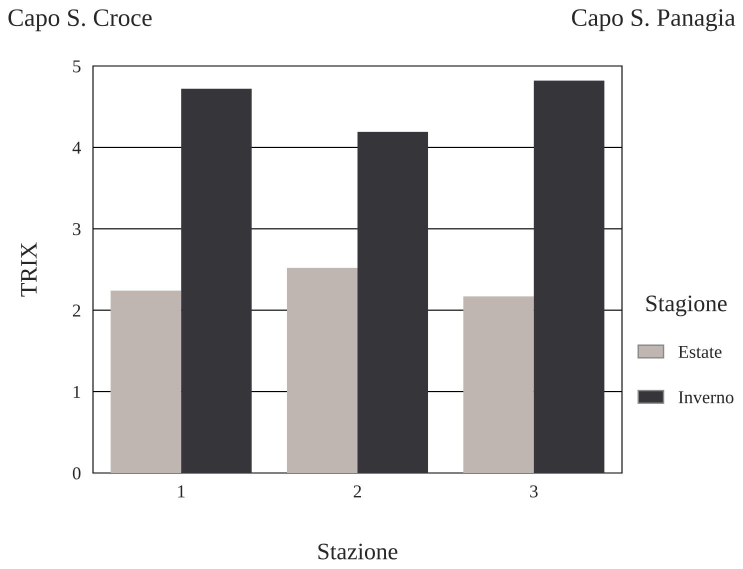 This screenshot has height=569, width=743. I want to click on x-tick-label: 2, so click(358, 491).